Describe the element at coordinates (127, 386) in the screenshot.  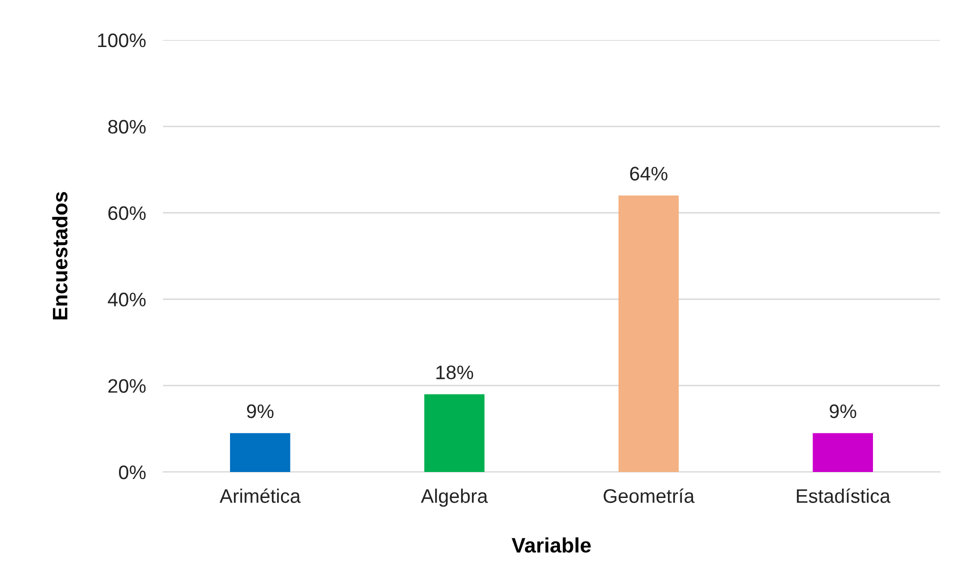
I see `y-tick-label: 20%` at that location.